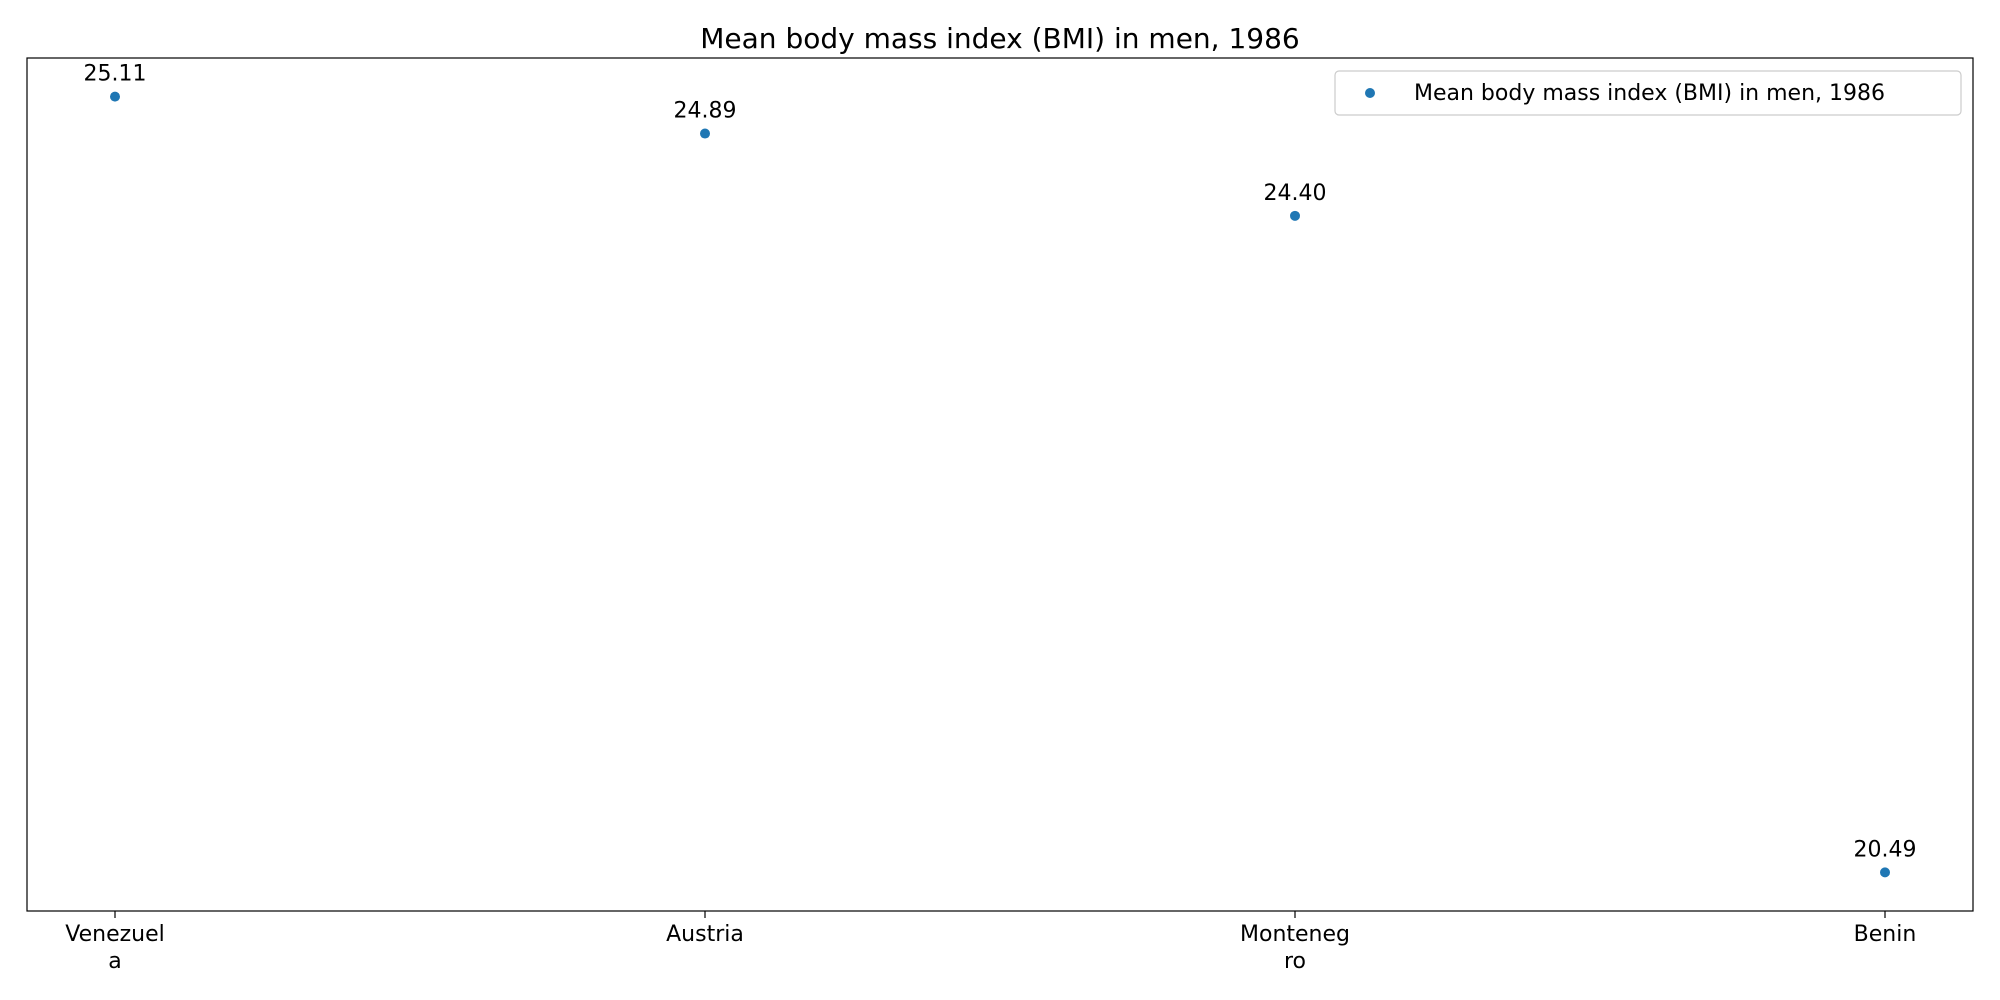  Describe the element at coordinates (1370, 93) in the screenshot. I see `legend-marker` at that location.